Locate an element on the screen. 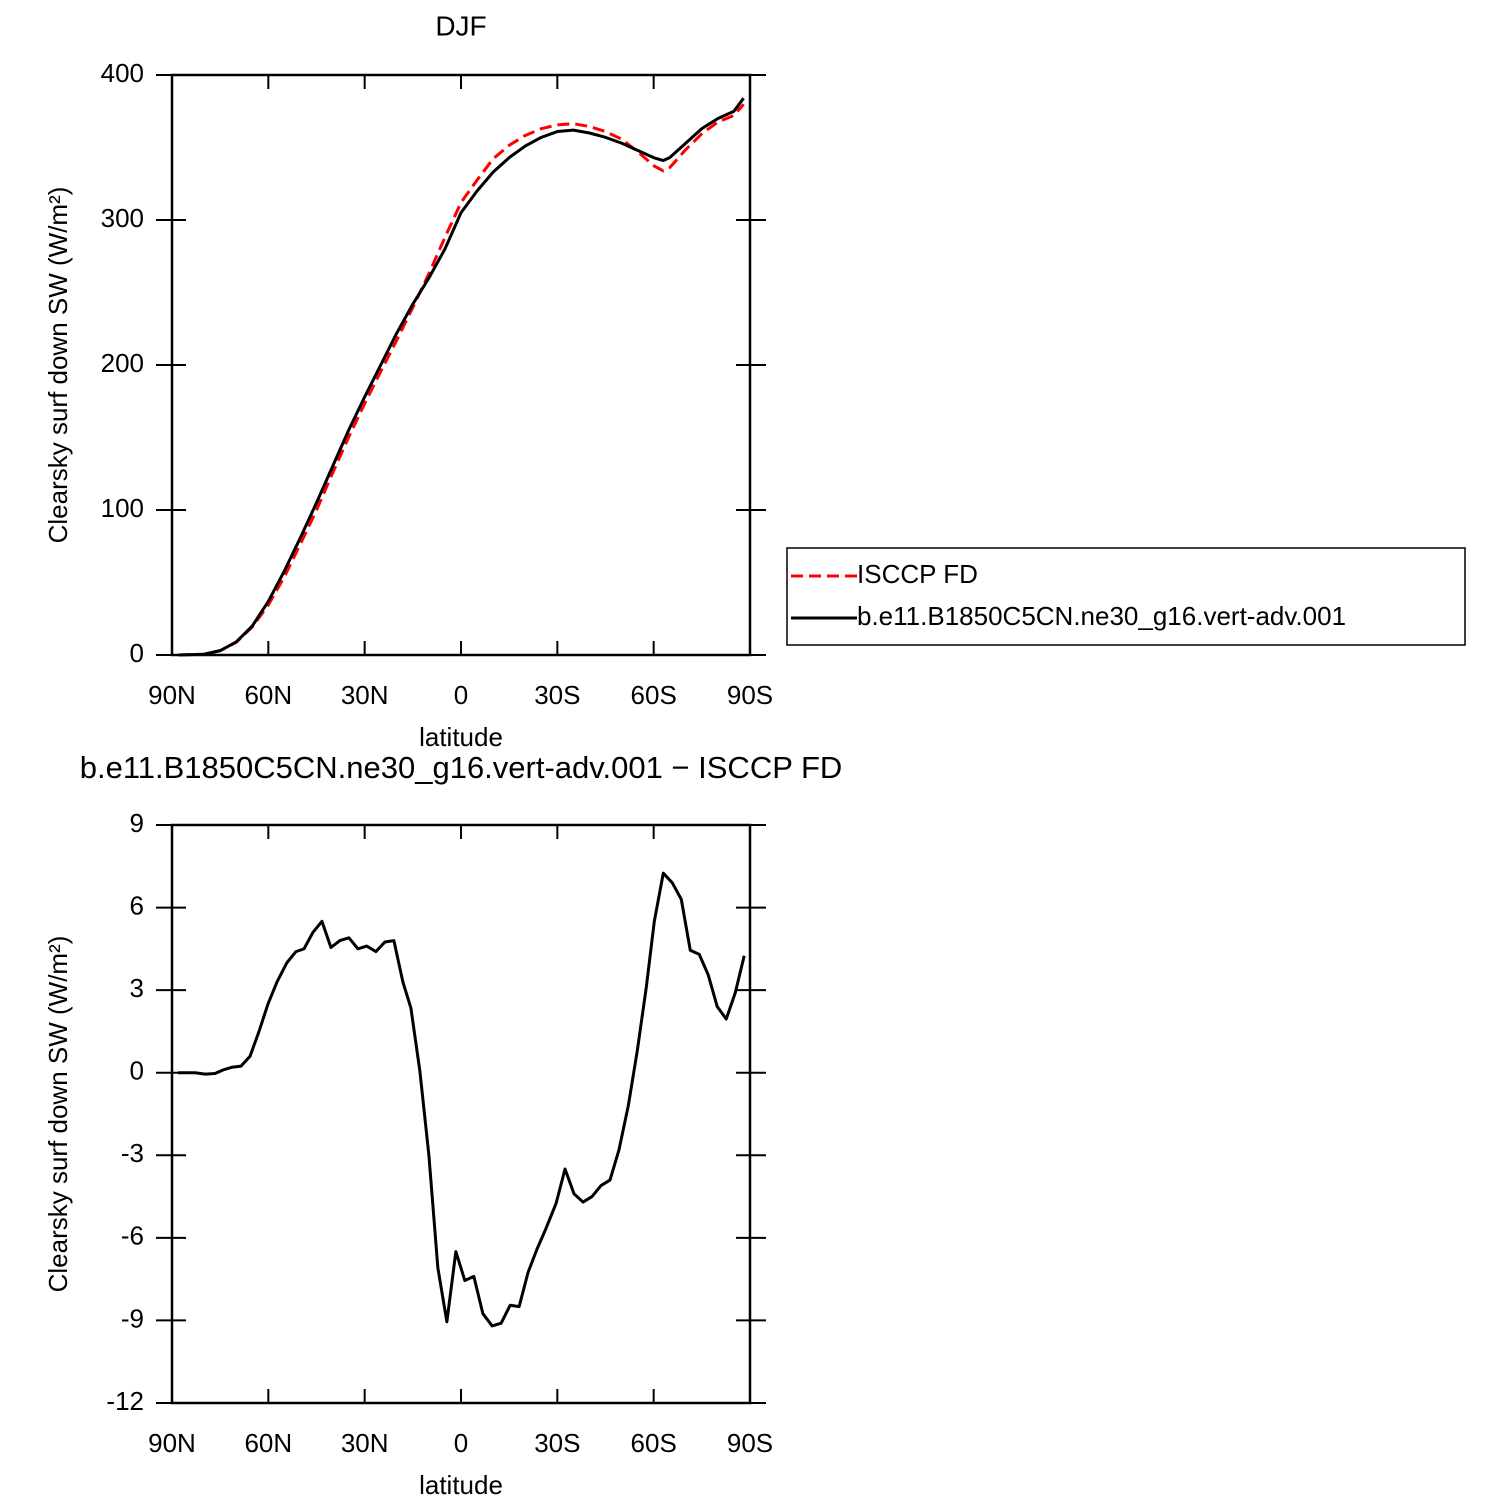  y-tick-label: -6 is located at coordinates (132, 1236).